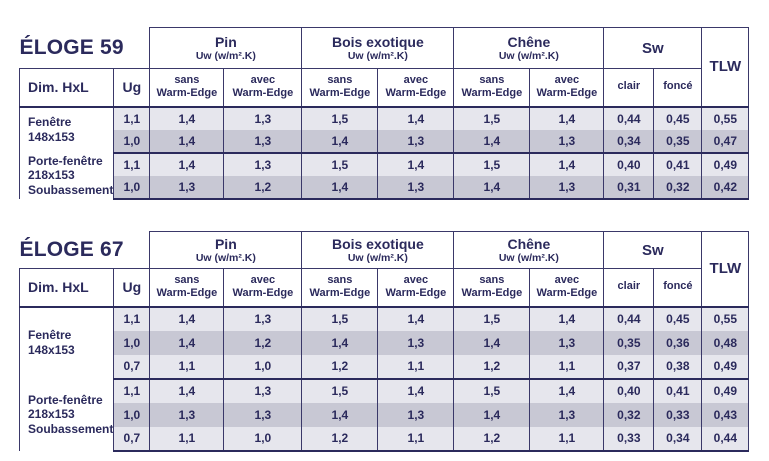 The width and height of the screenshot is (769, 461). I want to click on group-header-bois-exotique: Bois exotique Uw (w/m².K), so click(378, 250).